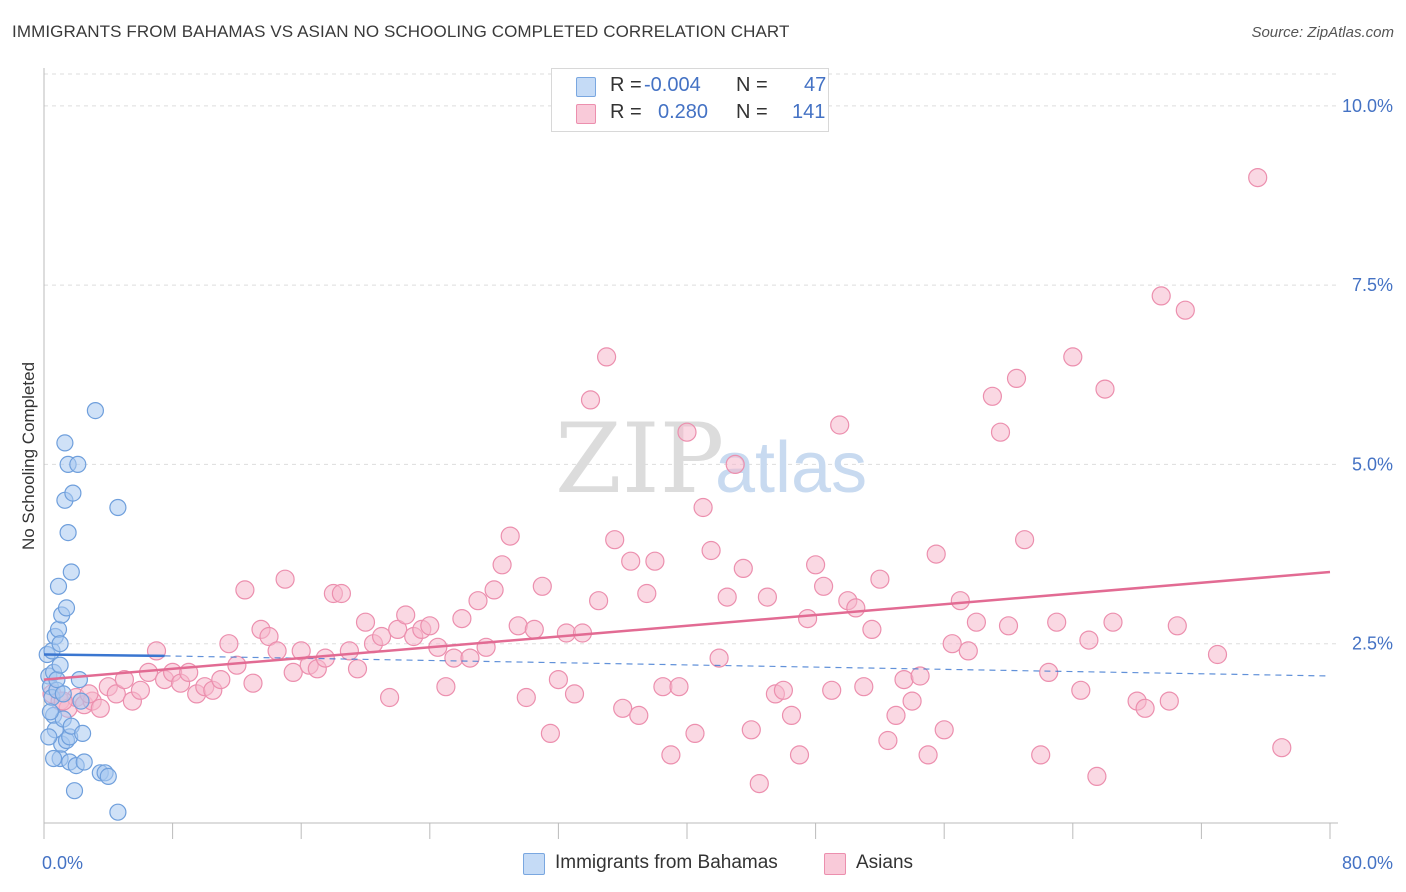 This screenshot has width=1406, height=892. What do you see at coordinates (1322, 32) in the screenshot?
I see `source-credit: Source: ZipAtlas.com` at bounding box center [1322, 32].